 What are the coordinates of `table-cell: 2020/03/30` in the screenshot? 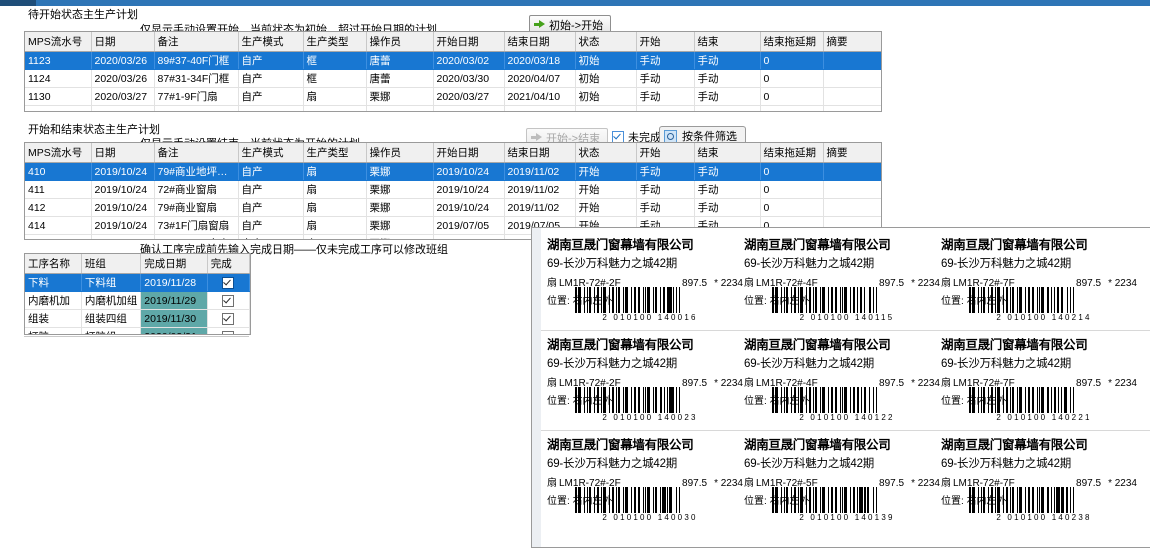 It's located at (469, 78).